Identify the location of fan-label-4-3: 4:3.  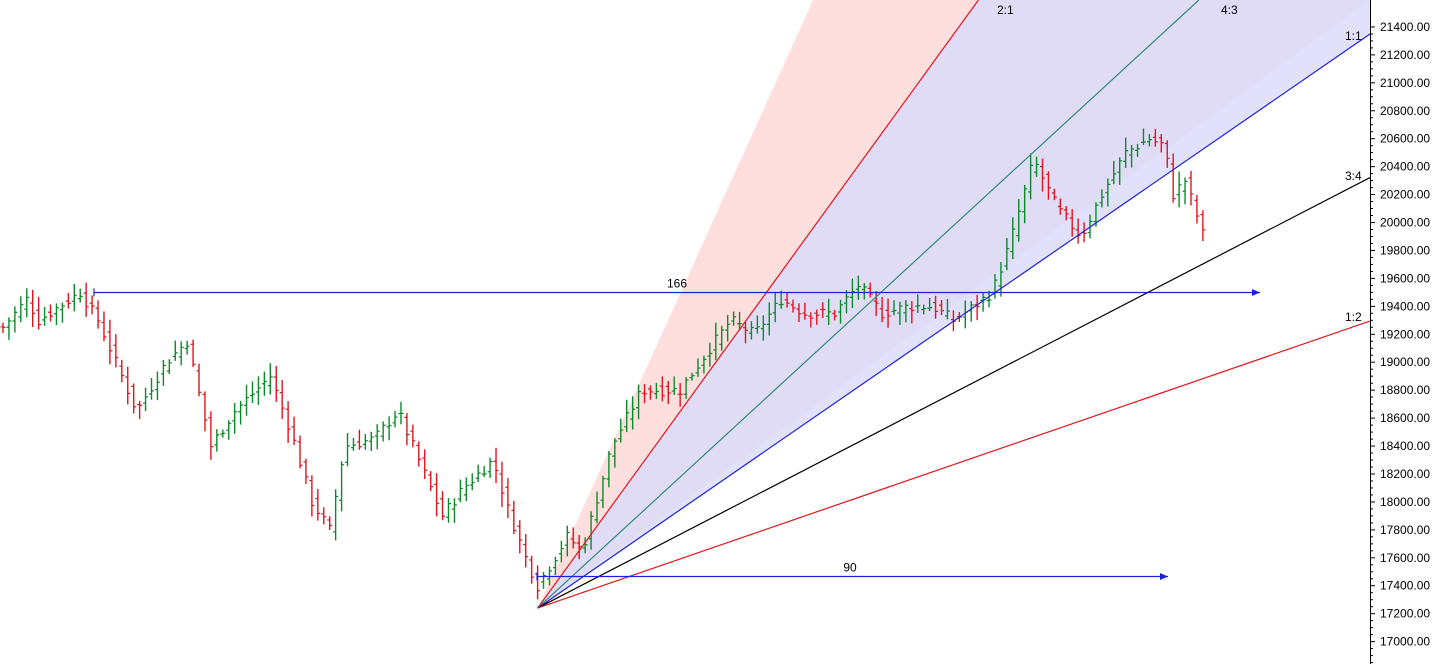
(1229, 10).